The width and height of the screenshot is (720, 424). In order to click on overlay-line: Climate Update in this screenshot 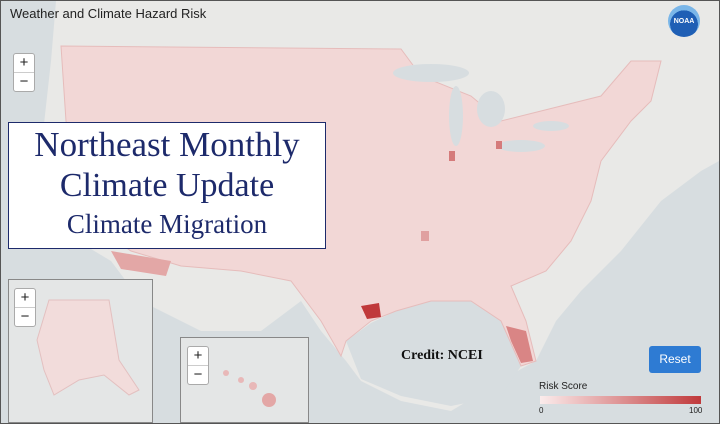, I will do `click(167, 185)`.